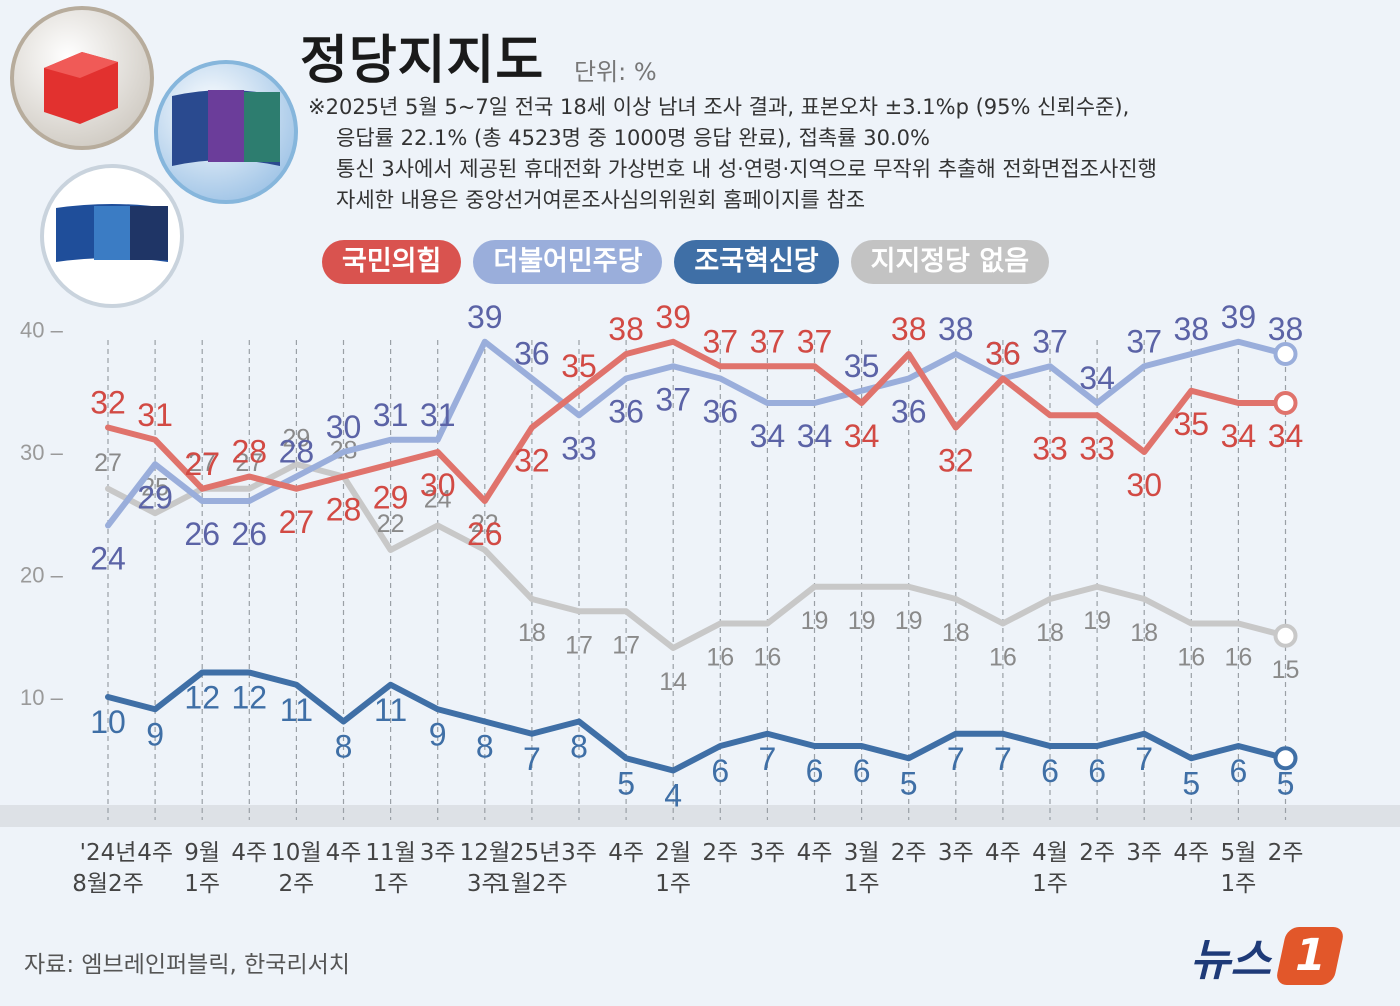 This screenshot has width=1400, height=1006. What do you see at coordinates (108, 722) in the screenshot?
I see `data-label: 10` at bounding box center [108, 722].